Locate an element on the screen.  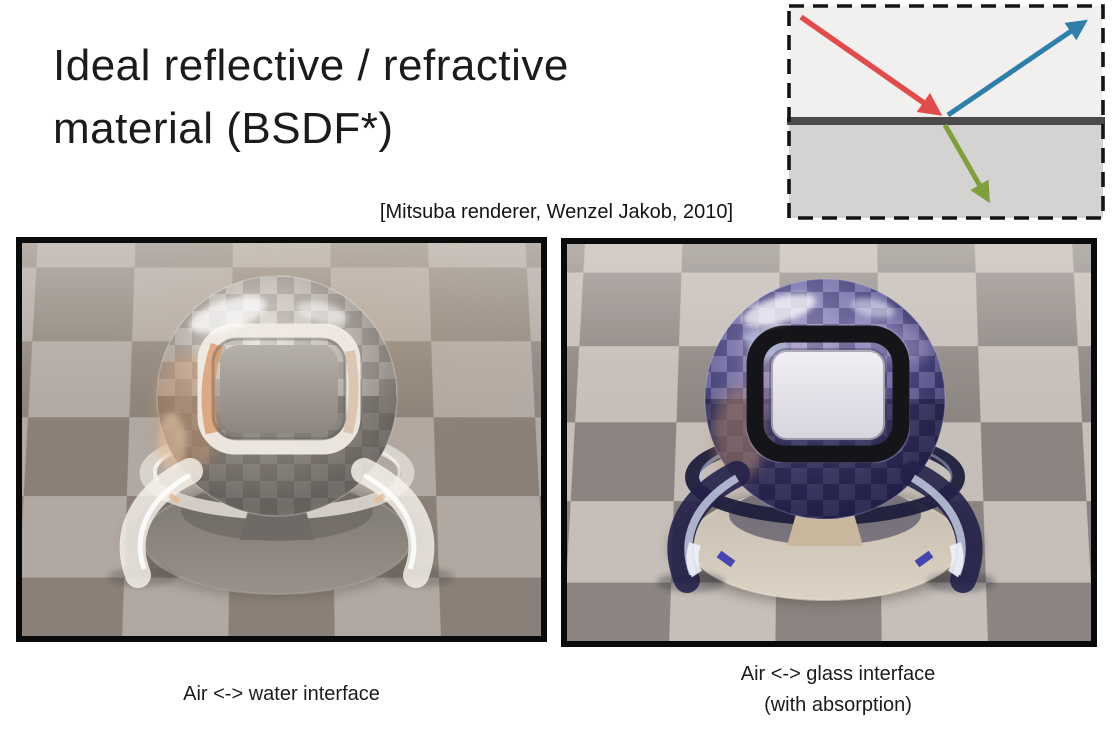
material-test-ball-glass is located at coordinates (826, 440).